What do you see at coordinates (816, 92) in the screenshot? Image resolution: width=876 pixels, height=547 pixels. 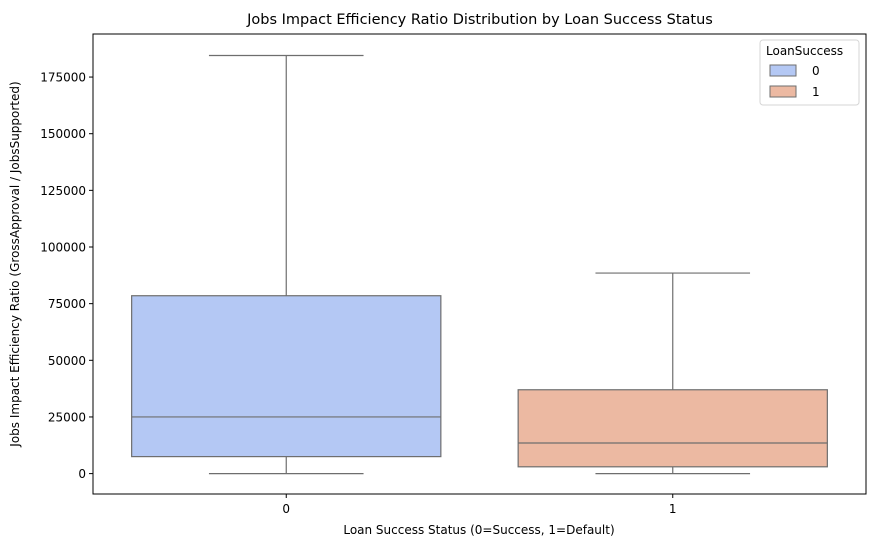 I see `legend-label-1: 1` at bounding box center [816, 92].